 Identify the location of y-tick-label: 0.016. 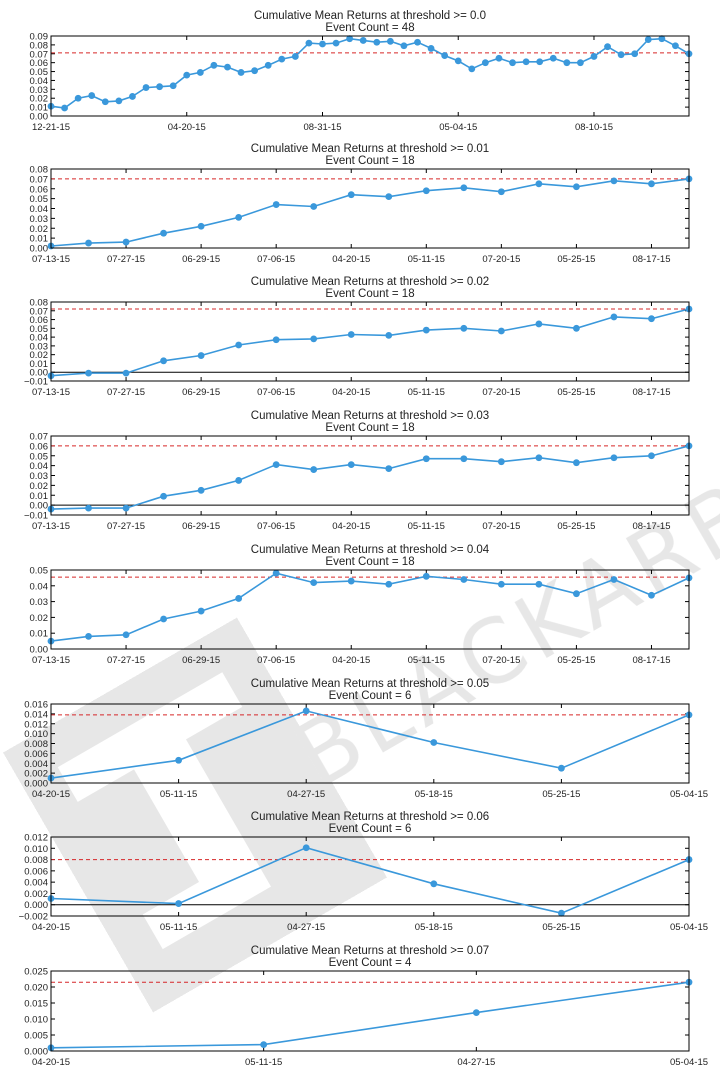
(36, 705).